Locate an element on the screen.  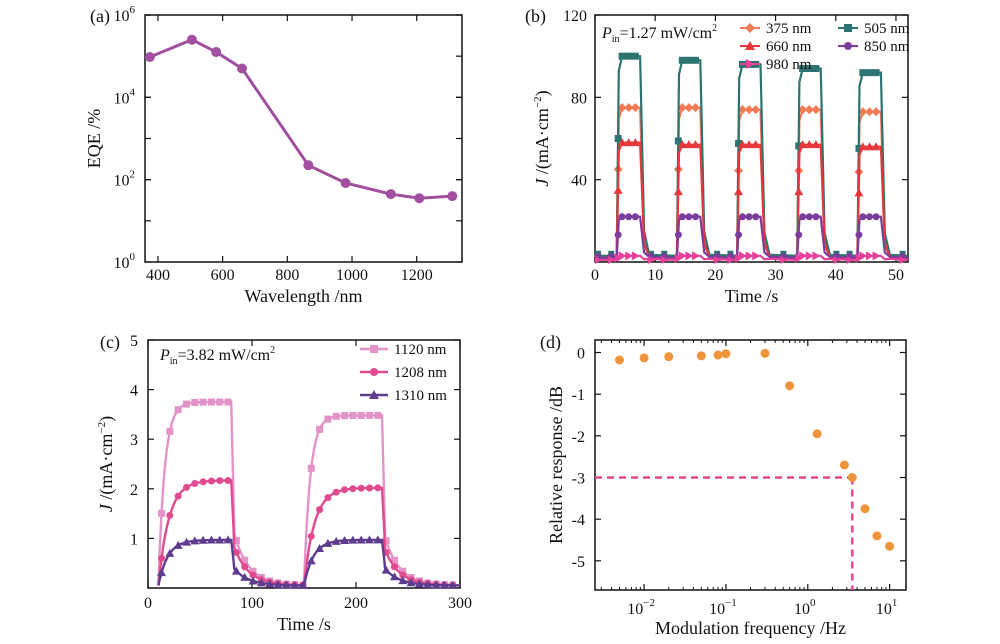
panel-a-xtick-label: 400 is located at coordinates (158, 275).